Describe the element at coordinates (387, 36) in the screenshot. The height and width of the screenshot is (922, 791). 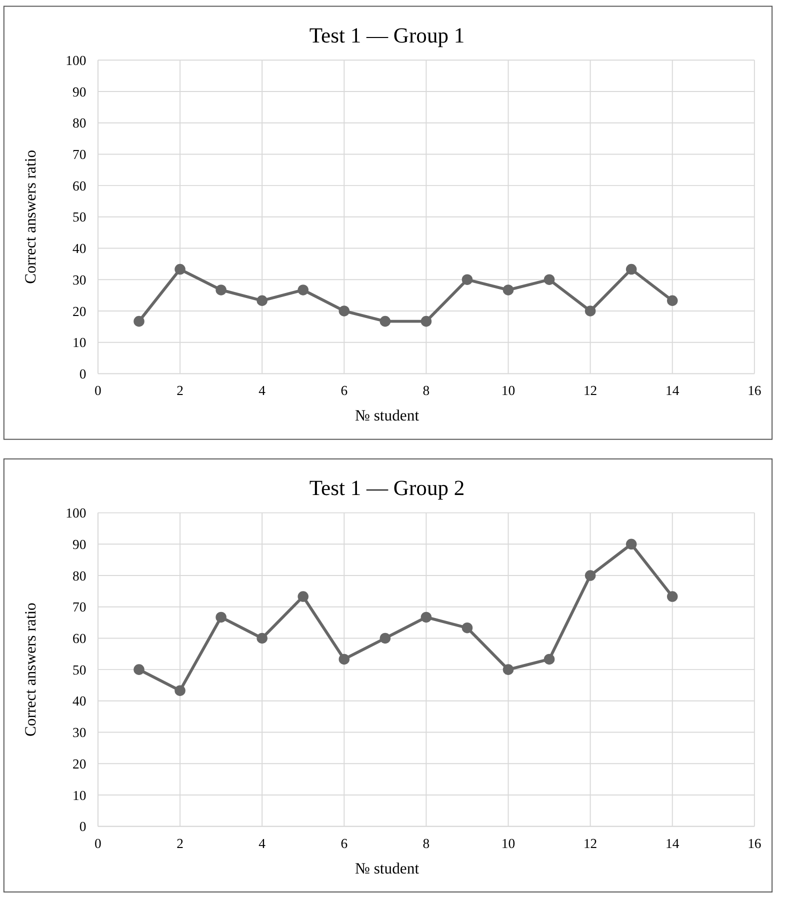
I see `chart-title: Test 1 — Group 1` at that location.